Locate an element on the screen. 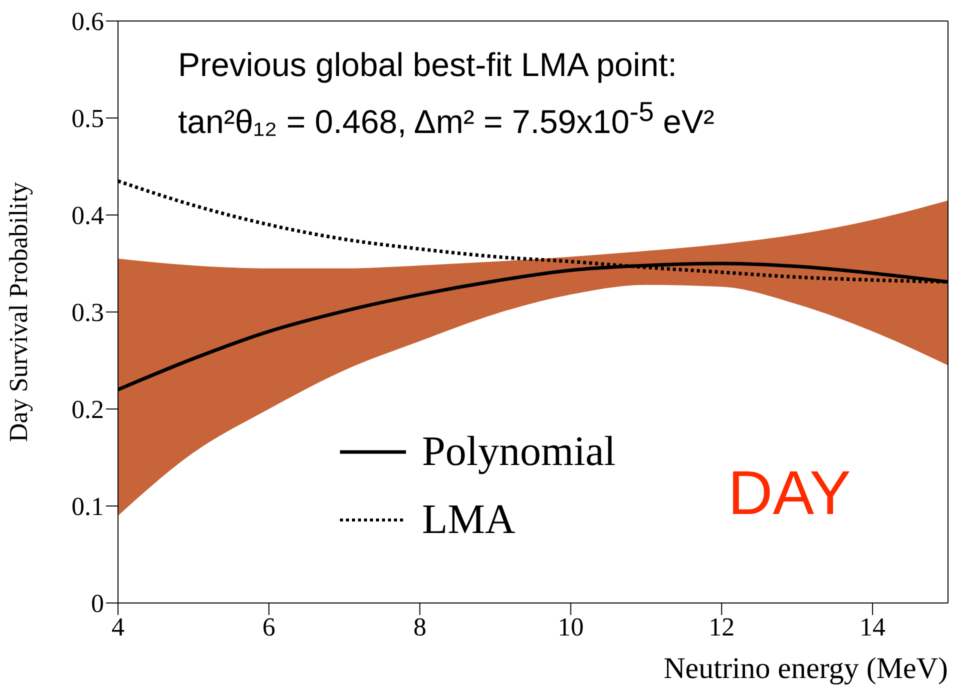 The height and width of the screenshot is (695, 961). annotation: Previous global best-fit LMA point: is located at coordinates (427, 65).